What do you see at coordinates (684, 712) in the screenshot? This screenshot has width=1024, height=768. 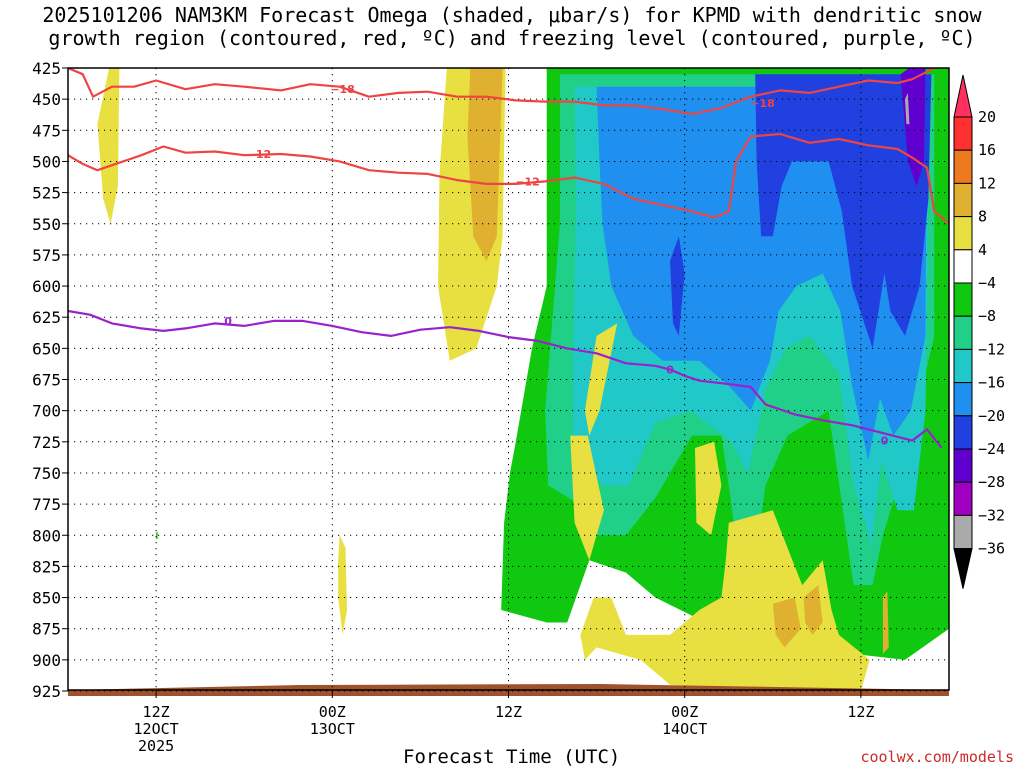 I see `x-tick-label-48-0: 00Z` at bounding box center [684, 712].